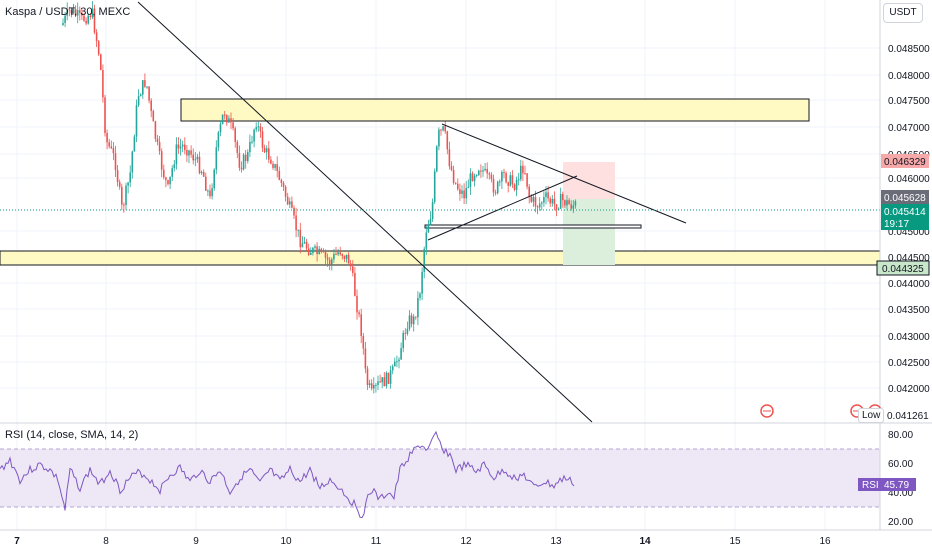 The height and width of the screenshot is (550, 932). Describe the element at coordinates (466, 541) in the screenshot. I see `time-tick: 12` at that location.